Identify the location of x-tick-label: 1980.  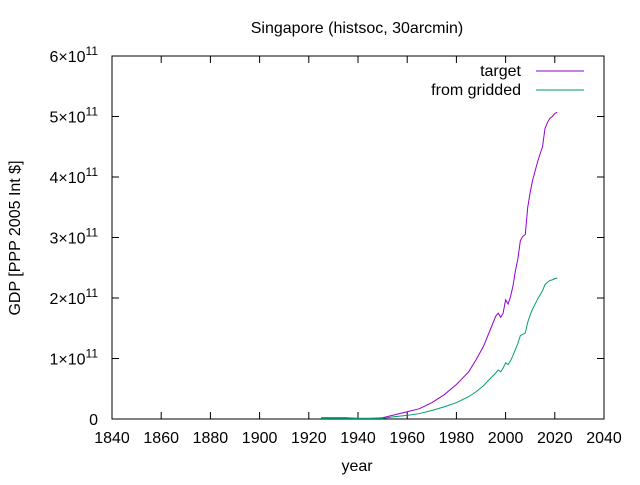
(457, 438).